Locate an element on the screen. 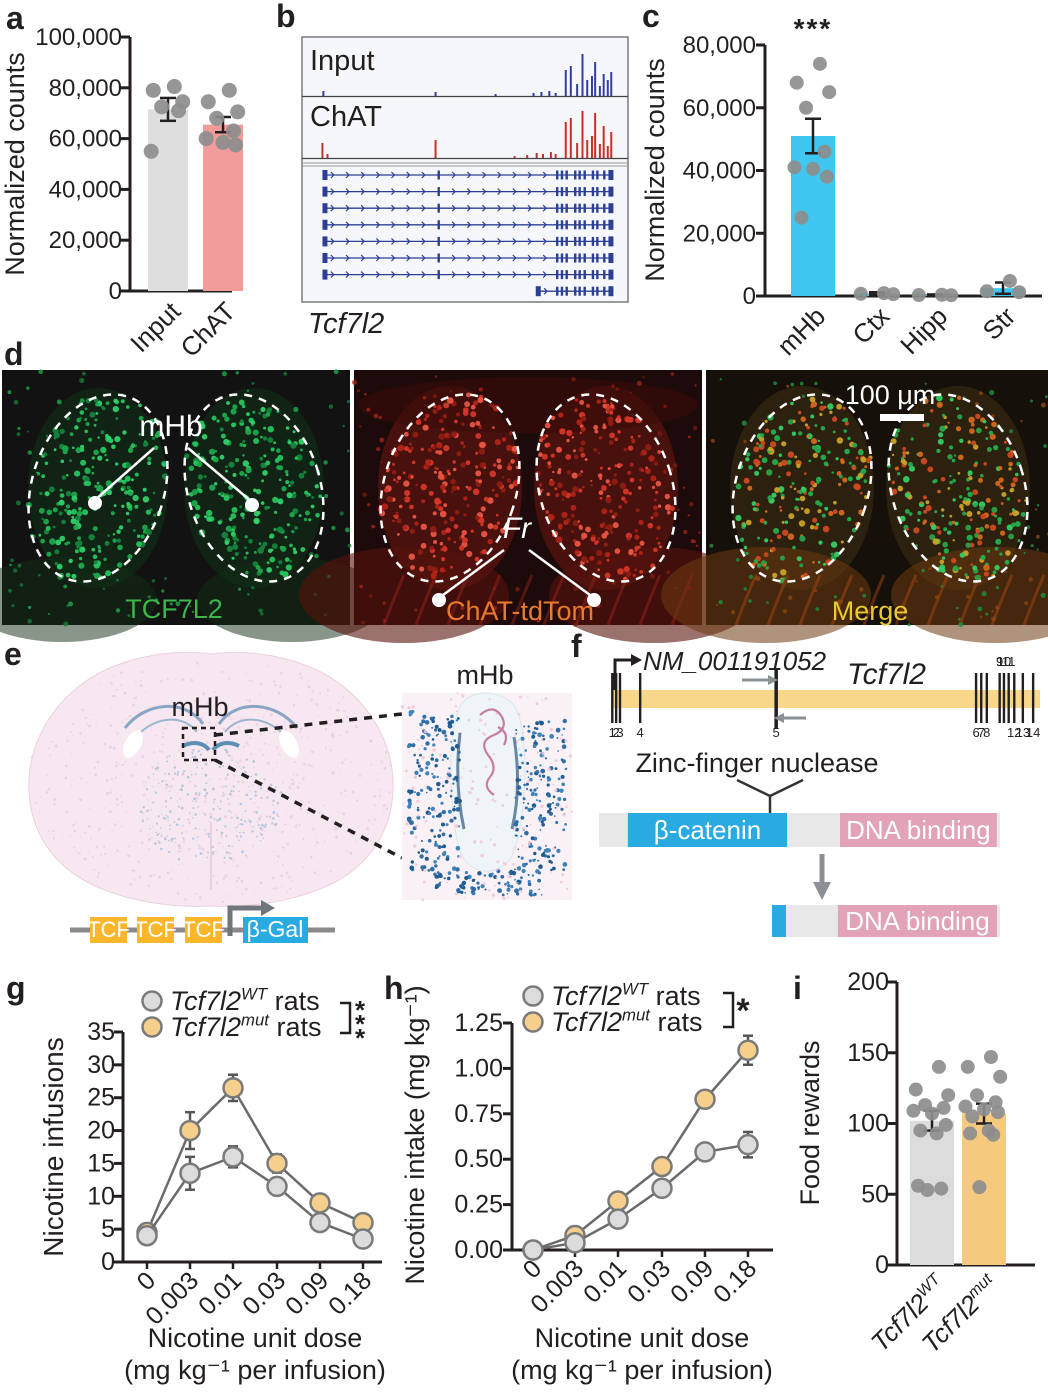  svg-text: 1.00 is located at coordinates (478, 1068).